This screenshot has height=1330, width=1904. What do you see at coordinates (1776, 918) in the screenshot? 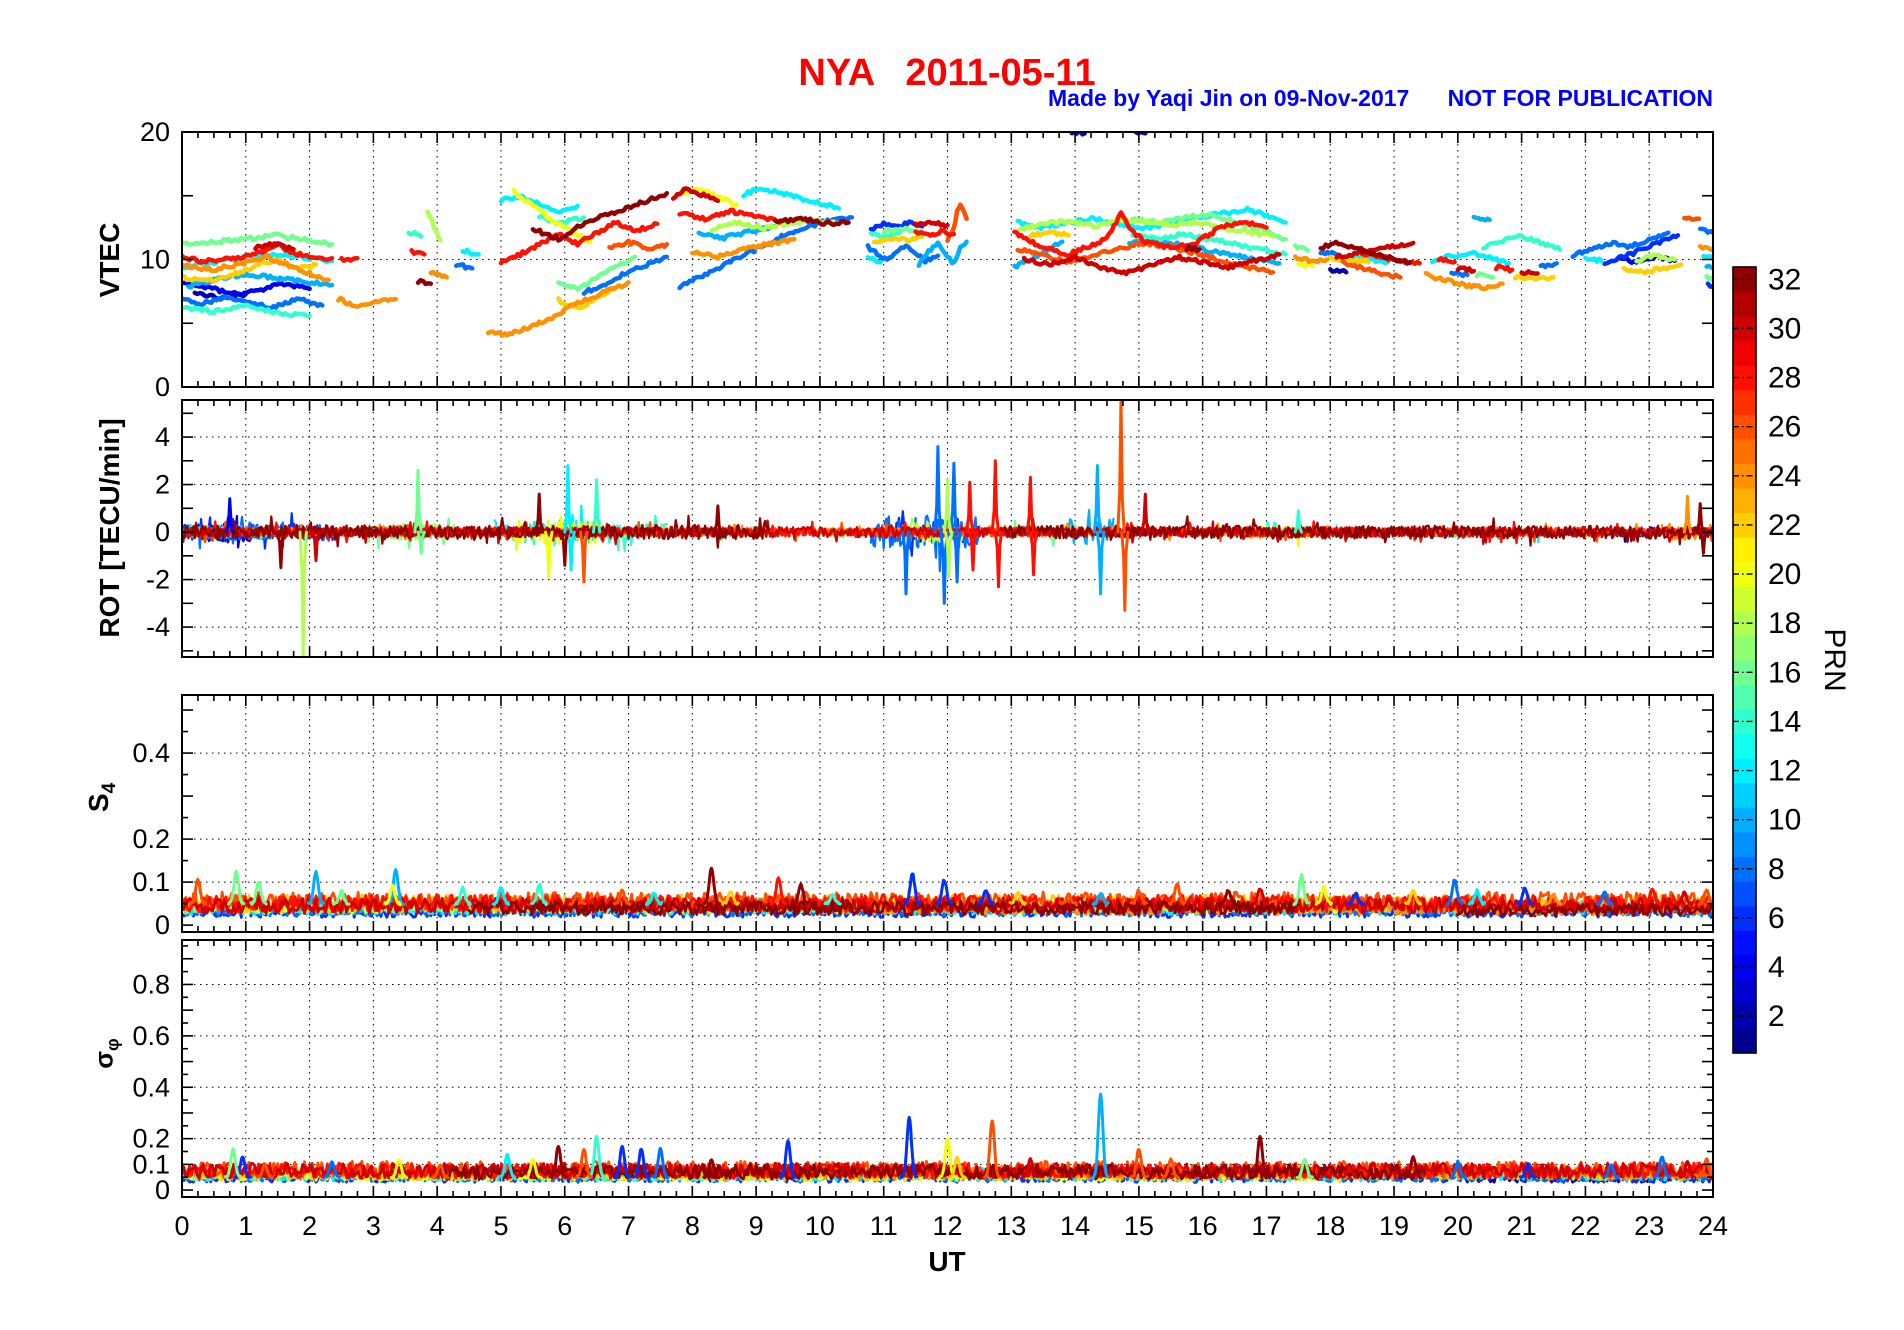
I see `colorbar-tick-label: 6` at bounding box center [1776, 918].